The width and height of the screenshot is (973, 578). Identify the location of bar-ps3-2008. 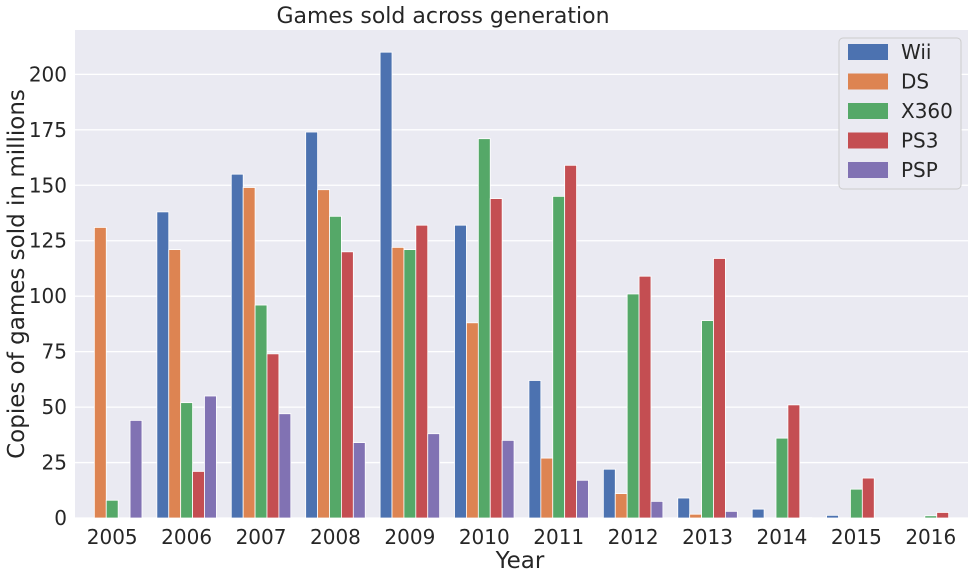
(347, 385).